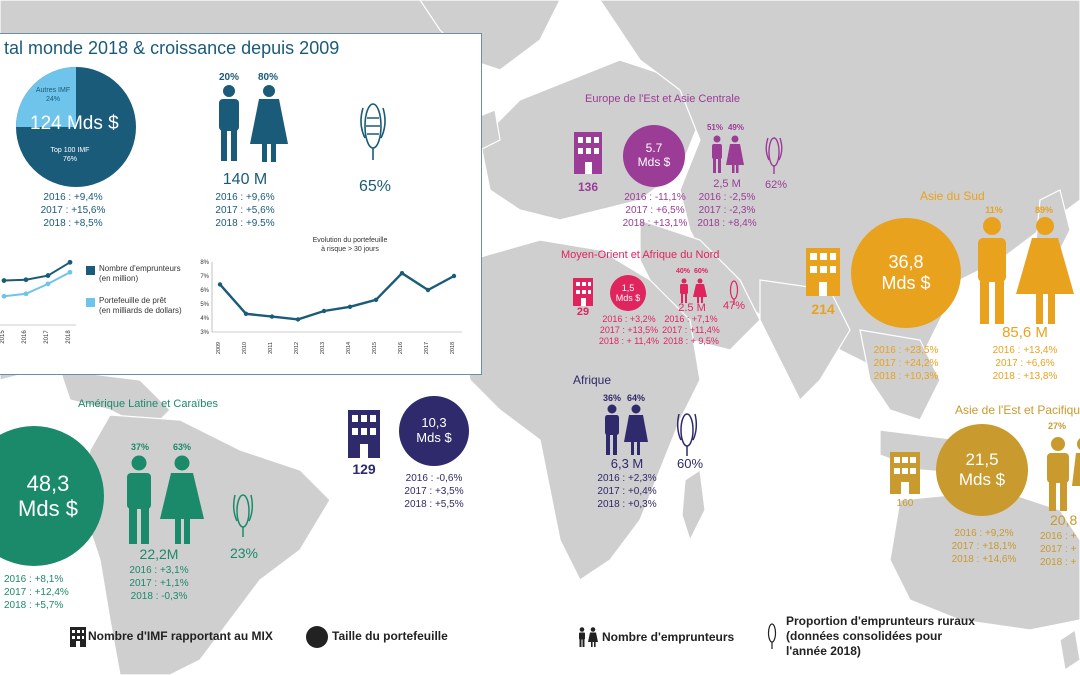 The height and width of the screenshot is (675, 1080). I want to click on asud-portfolio-growth: 2016 : +23,5% 2017 : +24,2% 2018 : +10,3%, so click(906, 363).